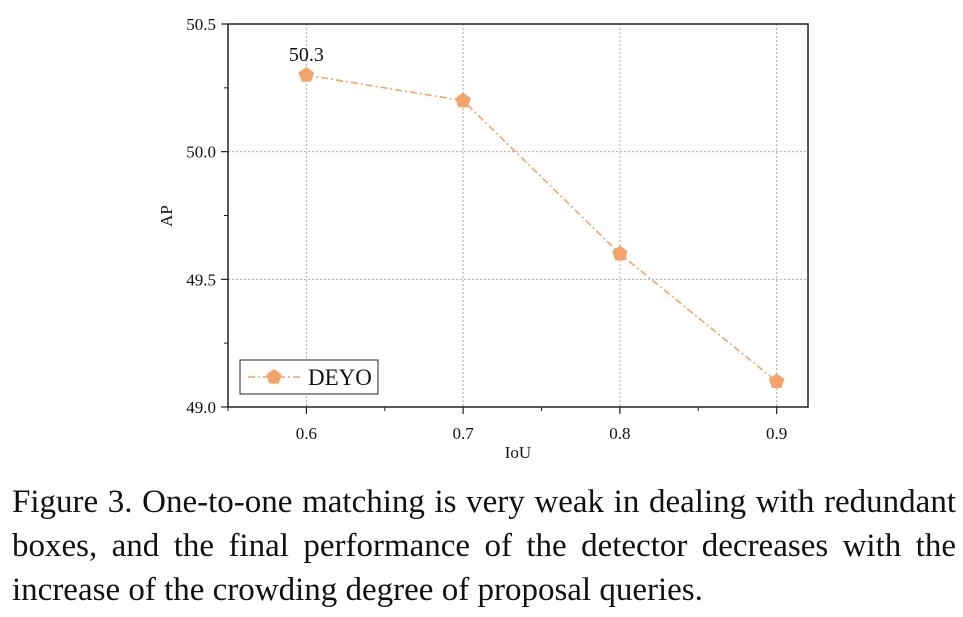  What do you see at coordinates (619, 433) in the screenshot?
I see `x-tick-label: 0.8` at bounding box center [619, 433].